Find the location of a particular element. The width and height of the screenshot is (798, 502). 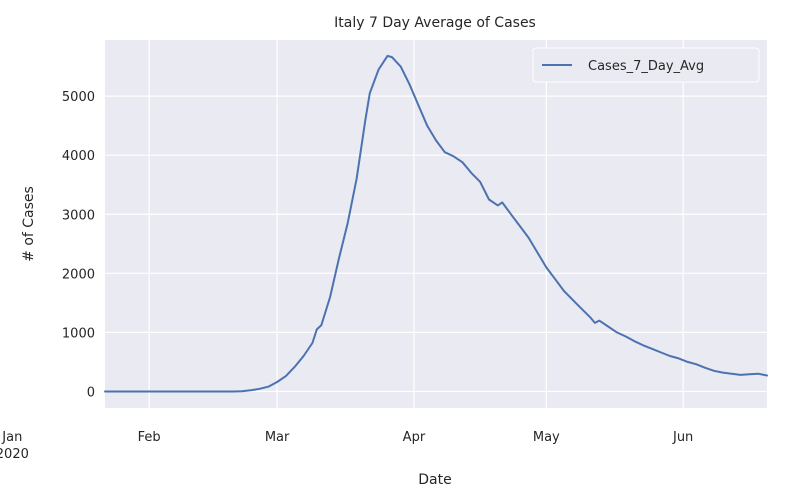

x-axis: Jan2020 Feb Mar Apr May Jun is located at coordinates (346, 446).